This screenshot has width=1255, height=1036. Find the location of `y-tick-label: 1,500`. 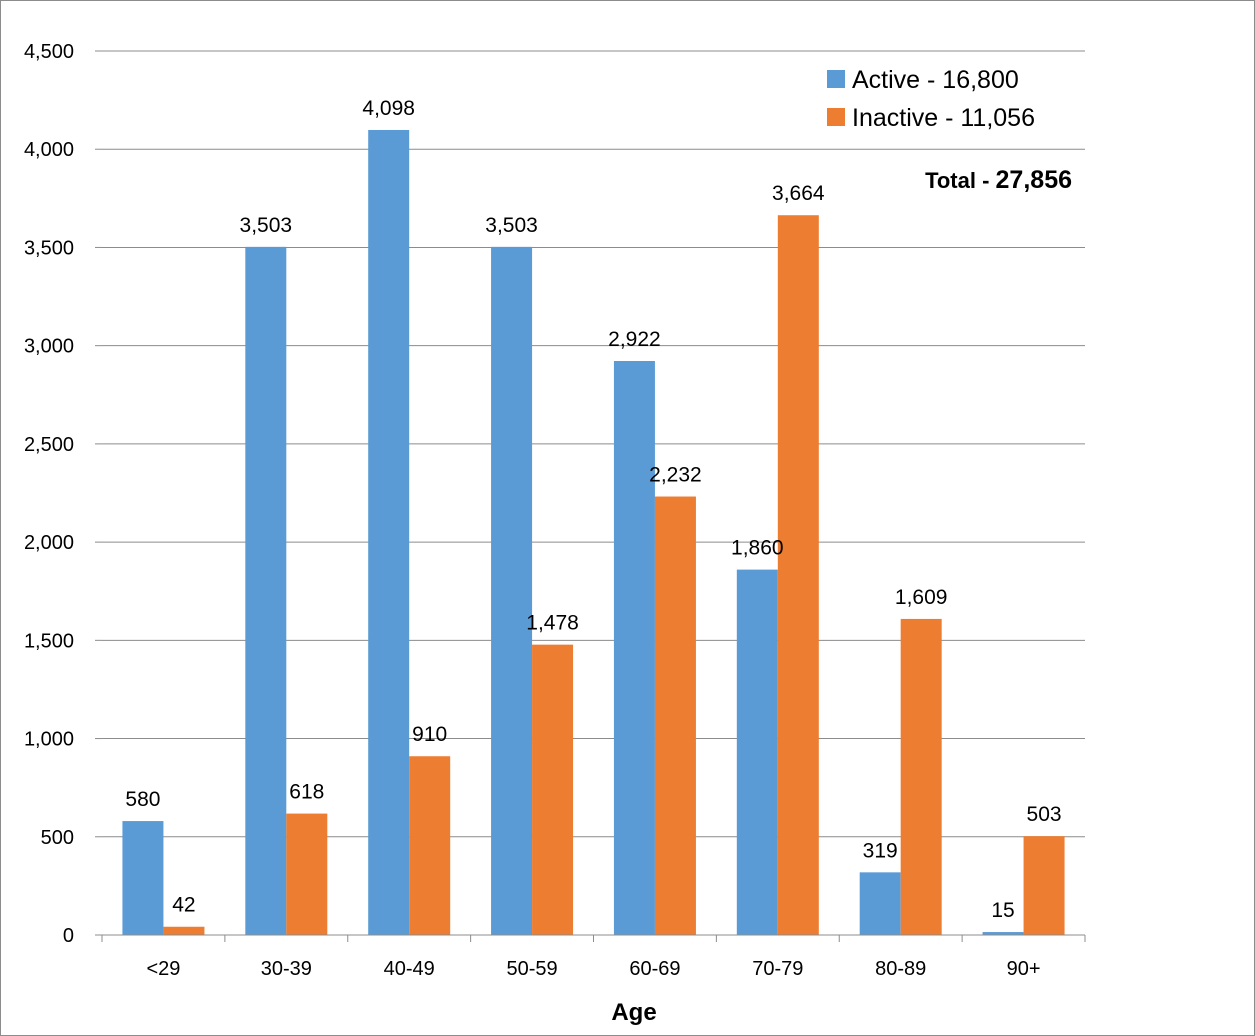

y-tick-label: 1,500 is located at coordinates (49, 641).